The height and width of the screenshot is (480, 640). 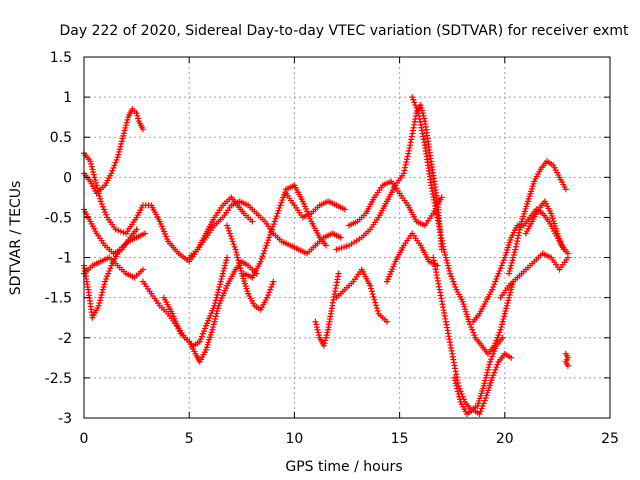 I want to click on y-axis-label: SDTVAR / TECUs, so click(x=16, y=238).